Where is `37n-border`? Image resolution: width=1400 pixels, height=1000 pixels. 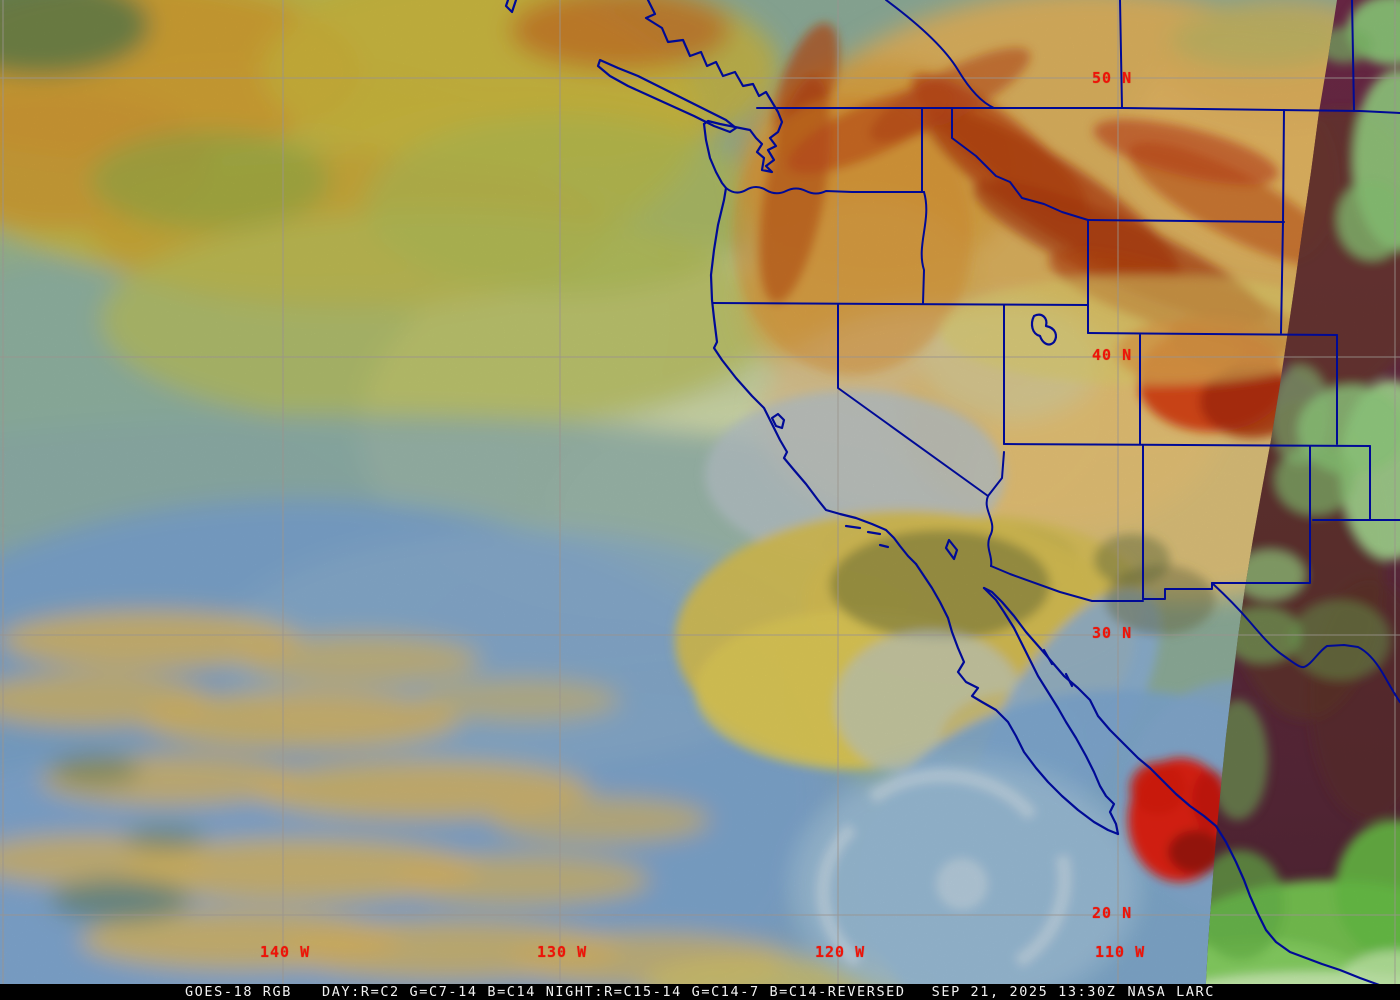 37n-border is located at coordinates (1187, 445).